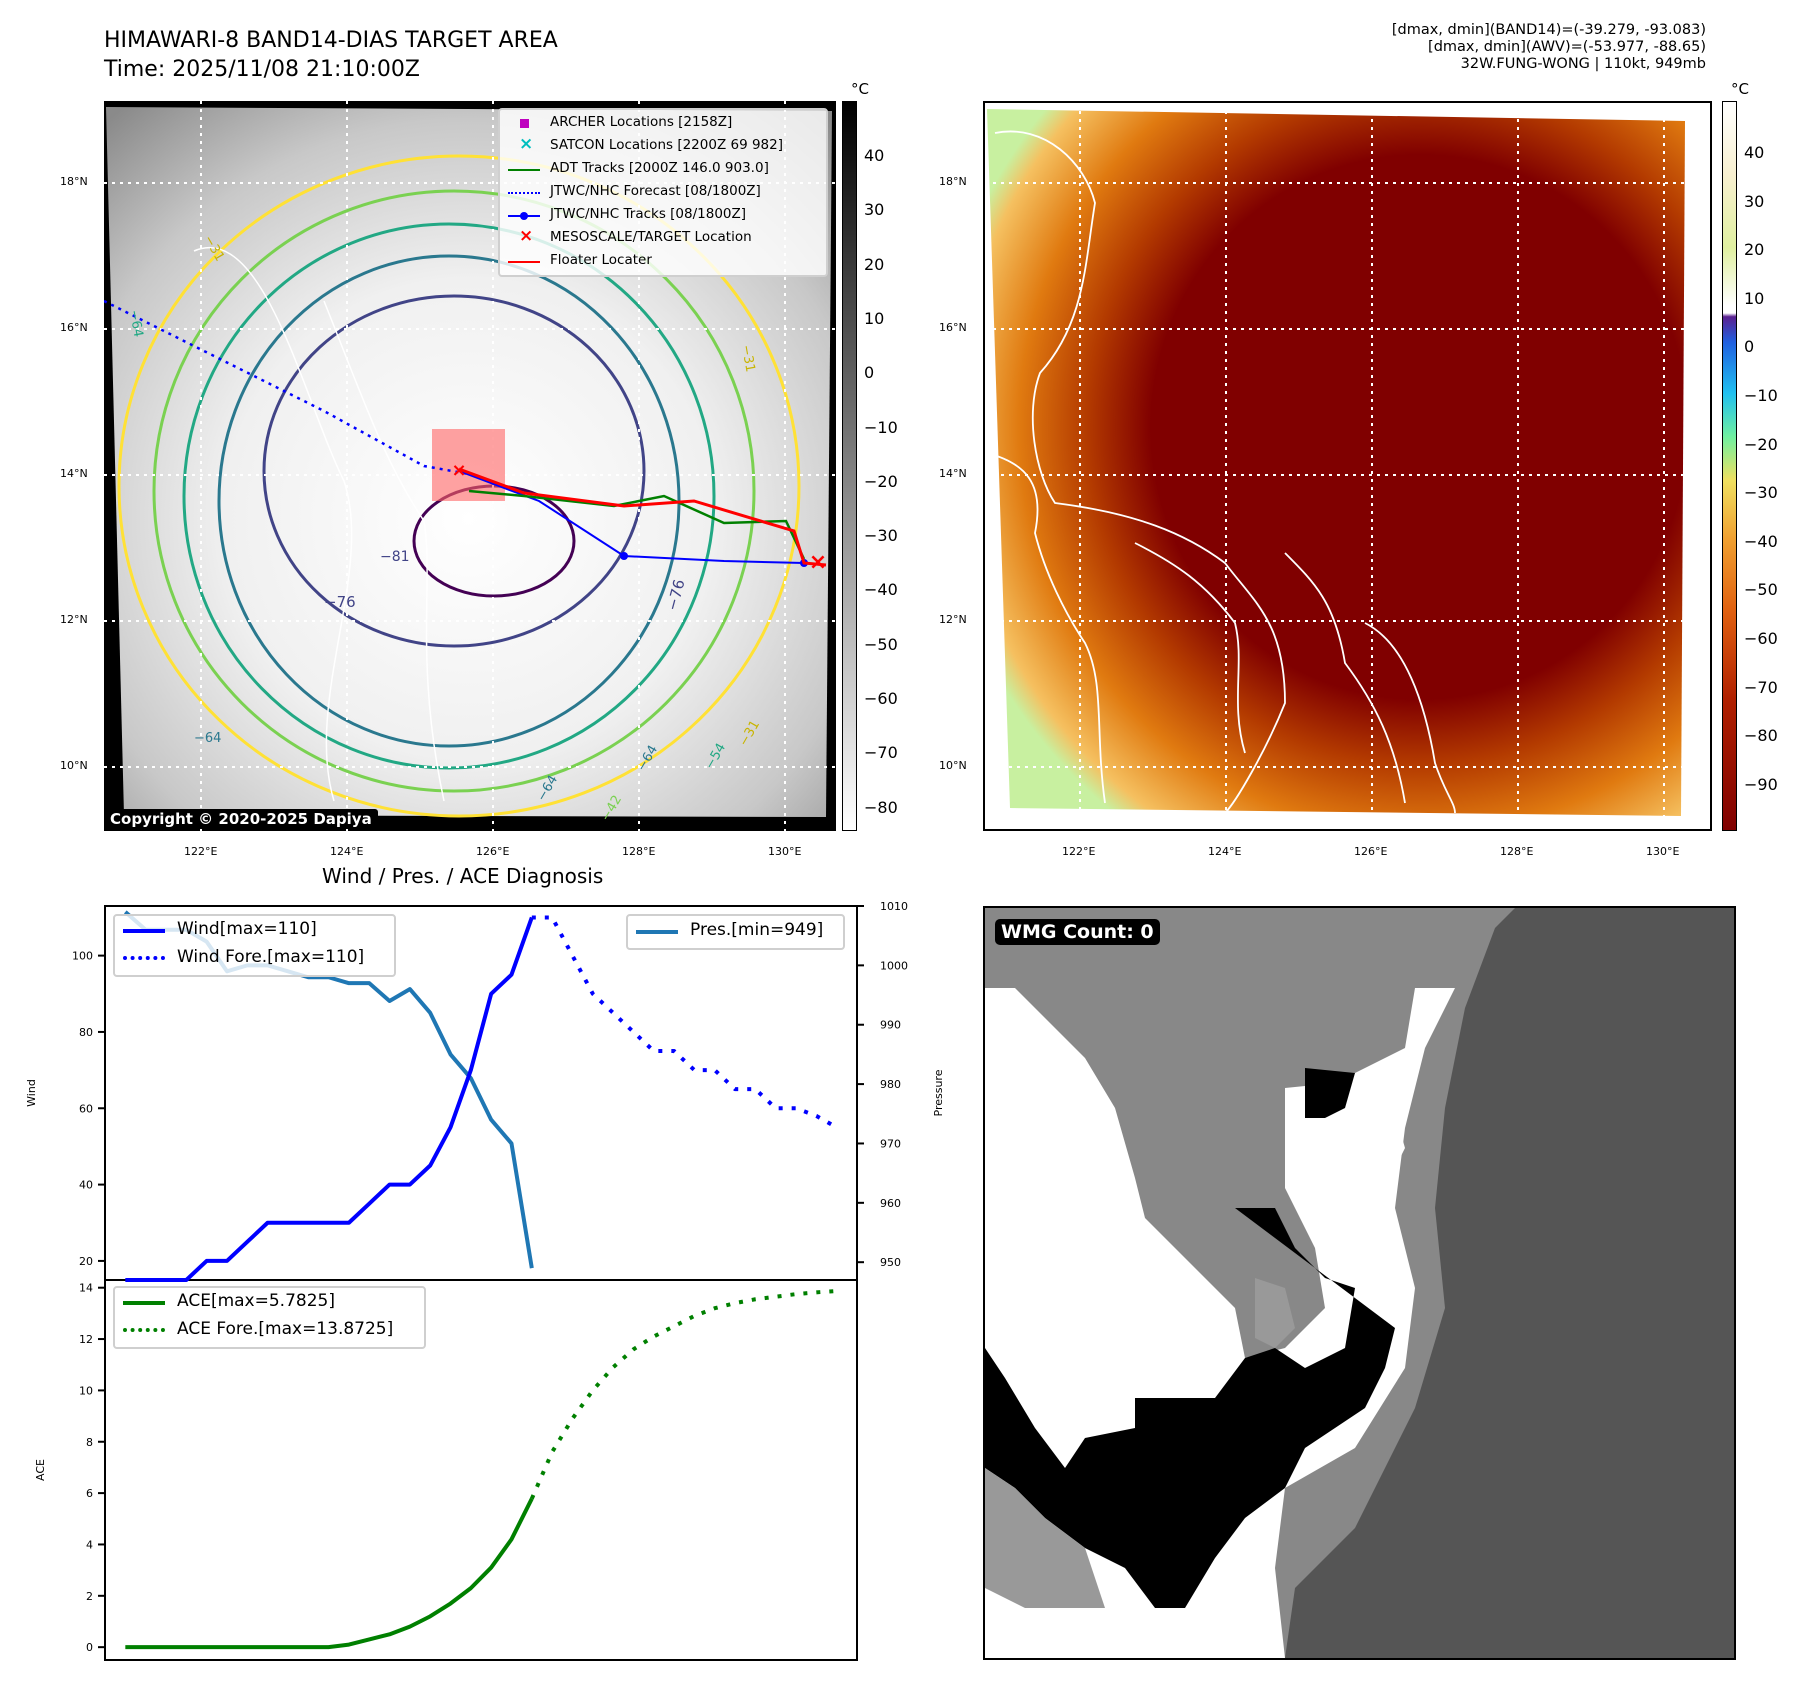 The image size is (1797, 1690). I want to click on ace-y-tick-label: 14, so click(86, 1288).